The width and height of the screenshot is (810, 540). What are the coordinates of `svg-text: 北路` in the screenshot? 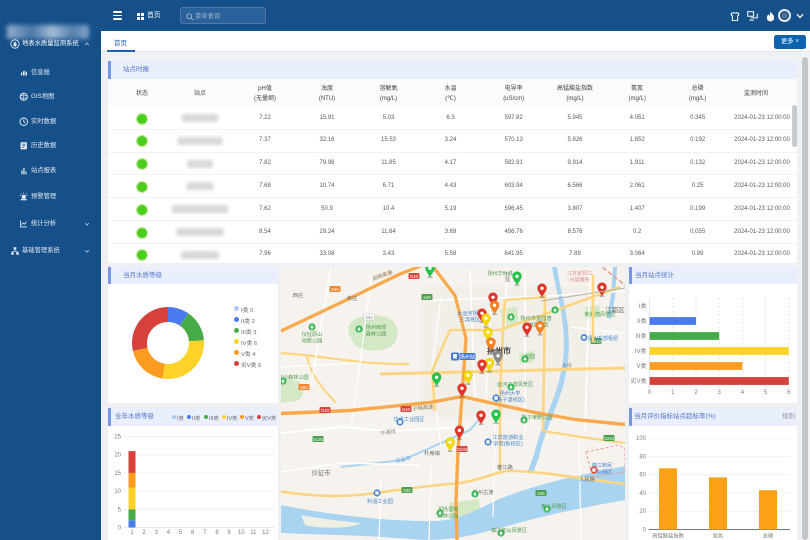 It's located at (507, 277).